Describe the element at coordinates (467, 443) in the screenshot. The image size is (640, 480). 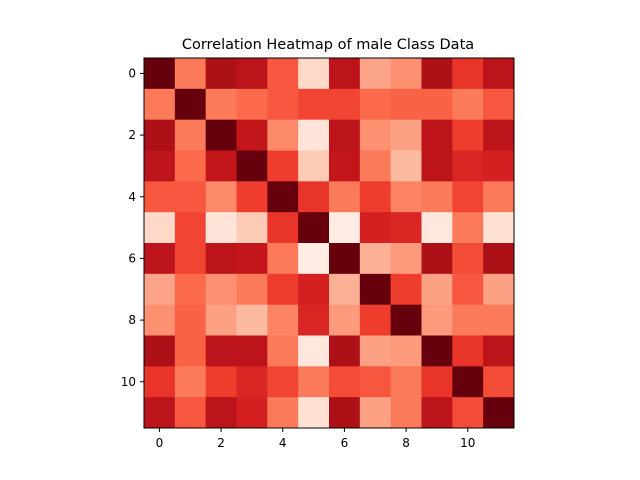
I see `x-tick-label: 10` at that location.